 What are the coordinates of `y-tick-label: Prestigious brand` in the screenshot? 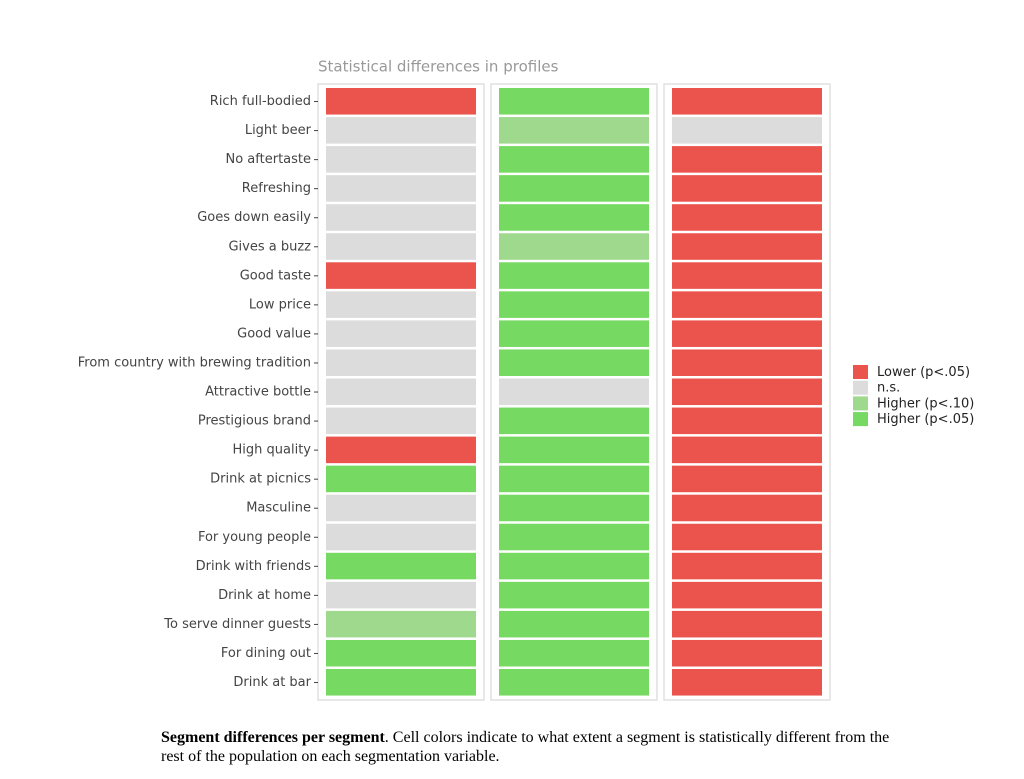 It's located at (254, 421).